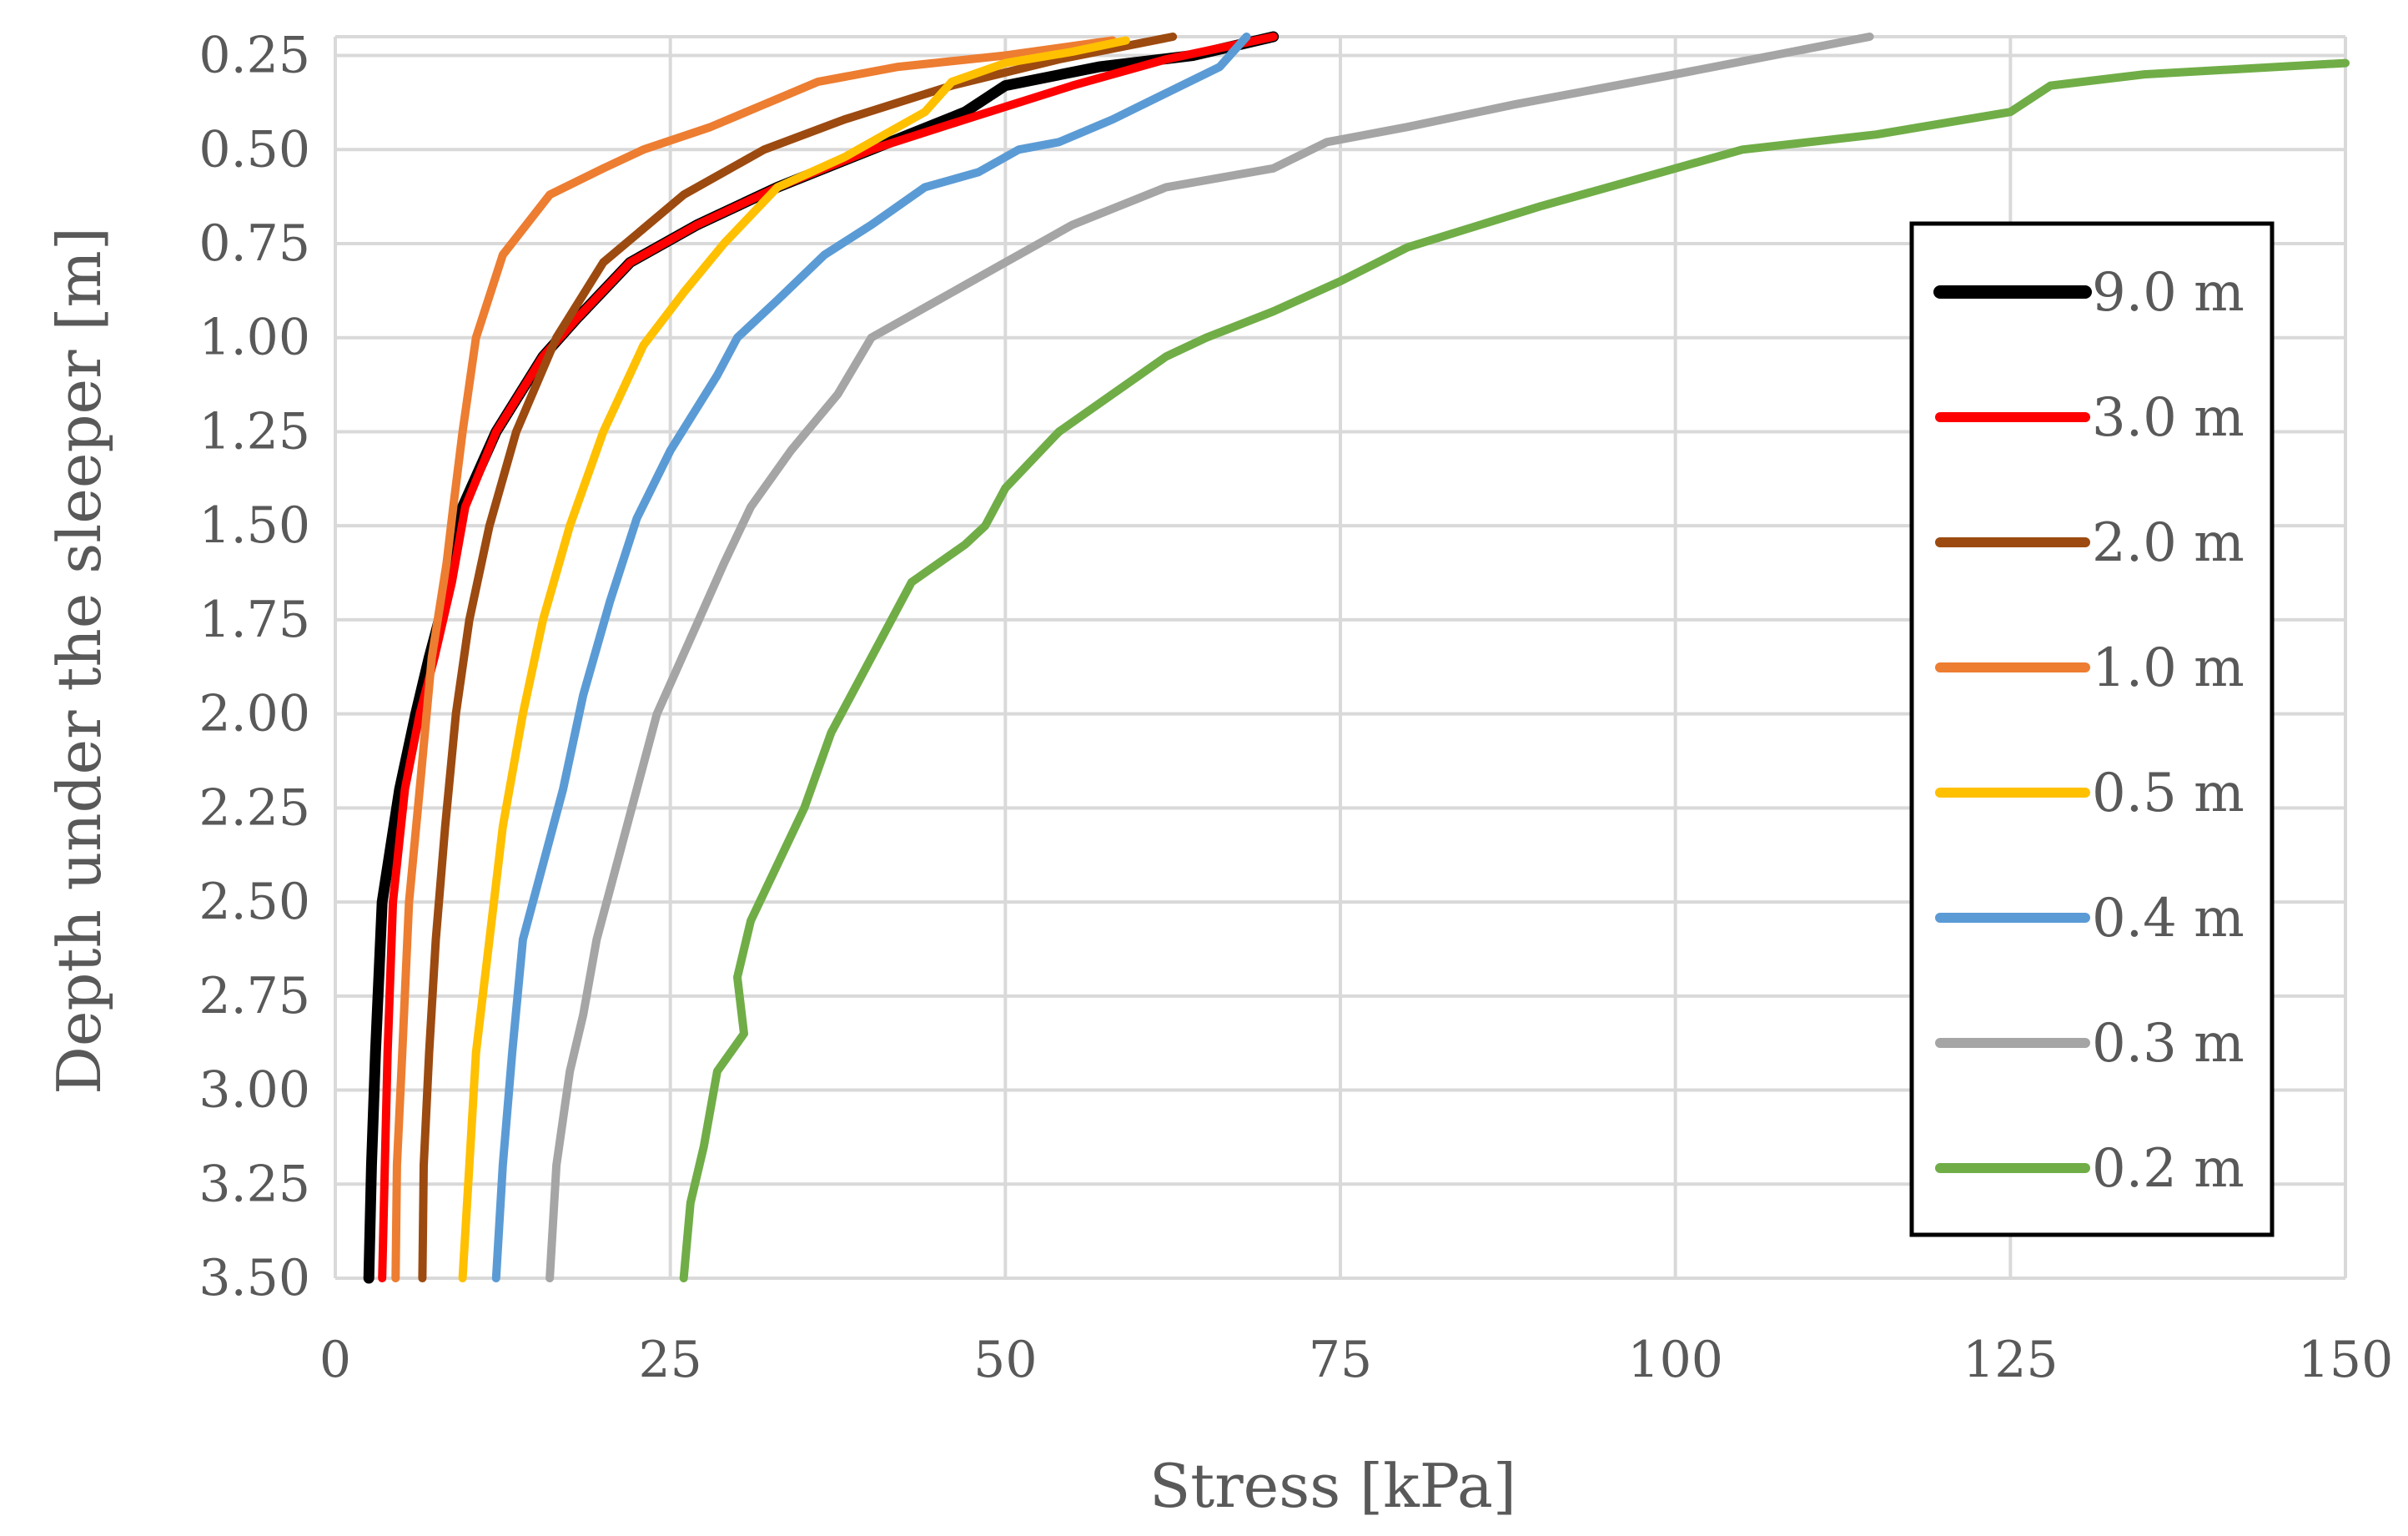  Describe the element at coordinates (1675, 1360) in the screenshot. I see `x-tick-label-100: 100` at that location.